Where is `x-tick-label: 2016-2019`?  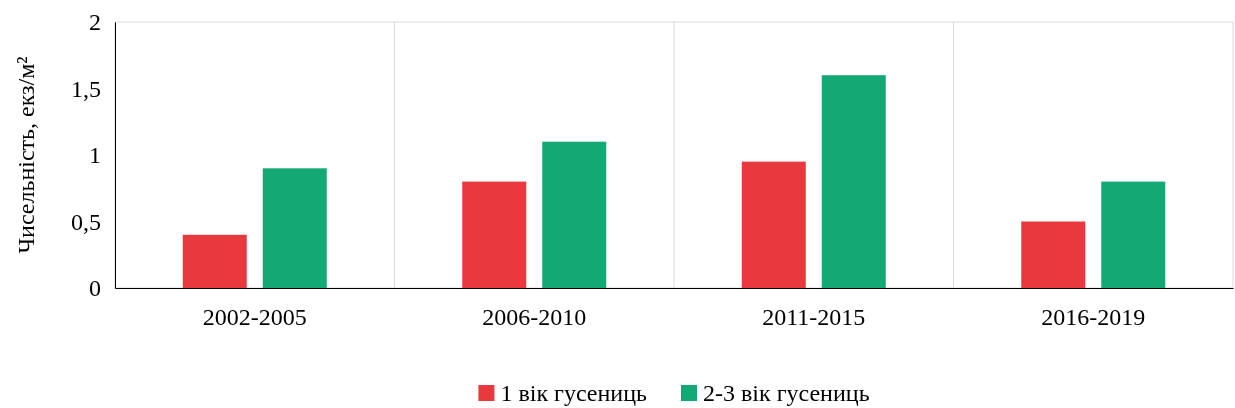
x-tick-label: 2016-2019 is located at coordinates (1093, 317).